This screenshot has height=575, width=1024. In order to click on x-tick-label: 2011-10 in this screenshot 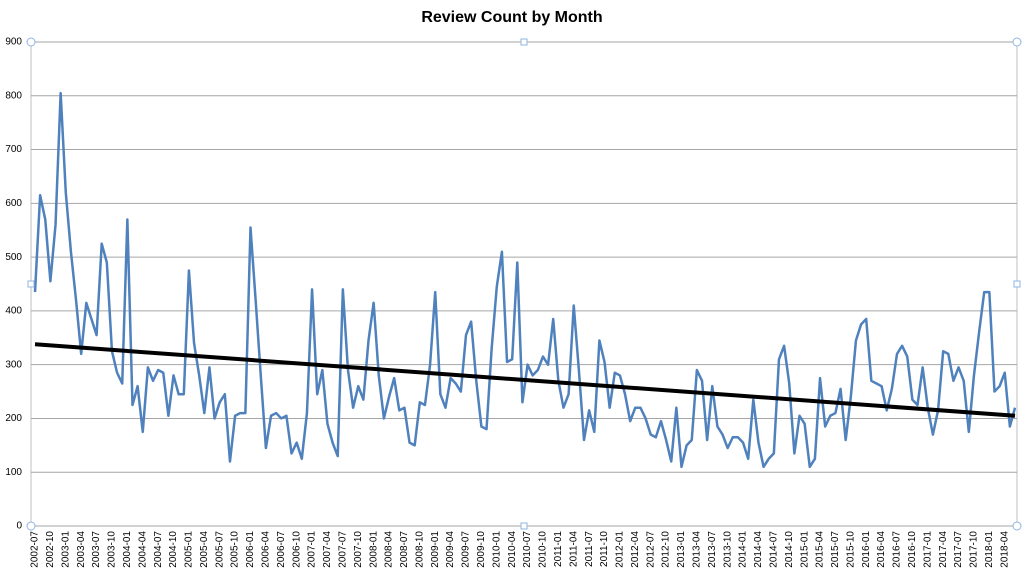, I will do `click(604, 549)`.